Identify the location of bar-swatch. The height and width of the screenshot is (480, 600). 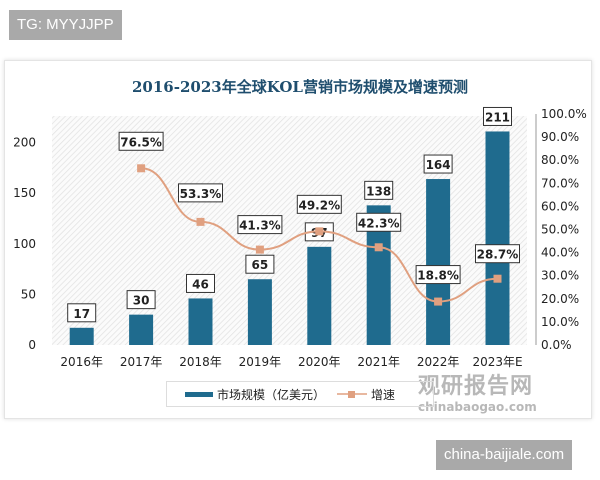
(199, 394).